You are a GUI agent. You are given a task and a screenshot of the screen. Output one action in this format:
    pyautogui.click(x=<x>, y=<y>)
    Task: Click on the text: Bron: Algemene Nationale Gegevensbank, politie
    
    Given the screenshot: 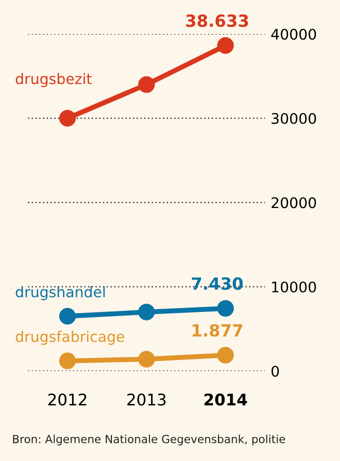 What is the action you would take?
    pyautogui.click(x=149, y=440)
    